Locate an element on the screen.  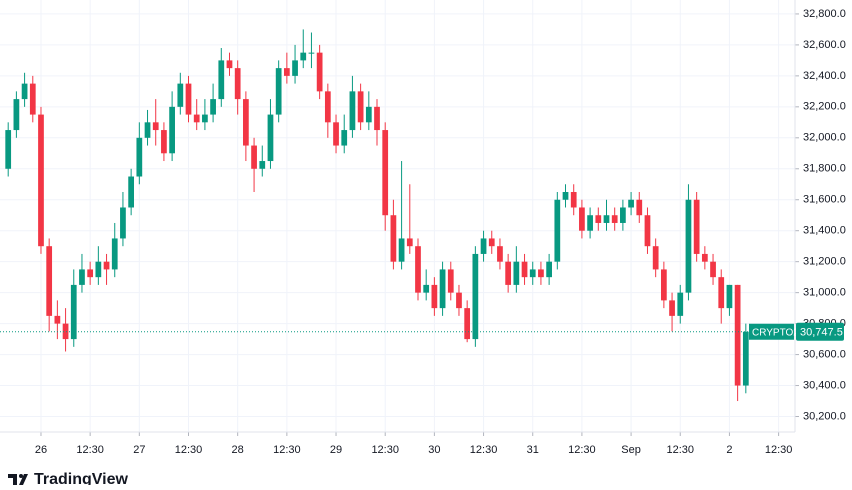
logo is located at coordinates (18, 479).